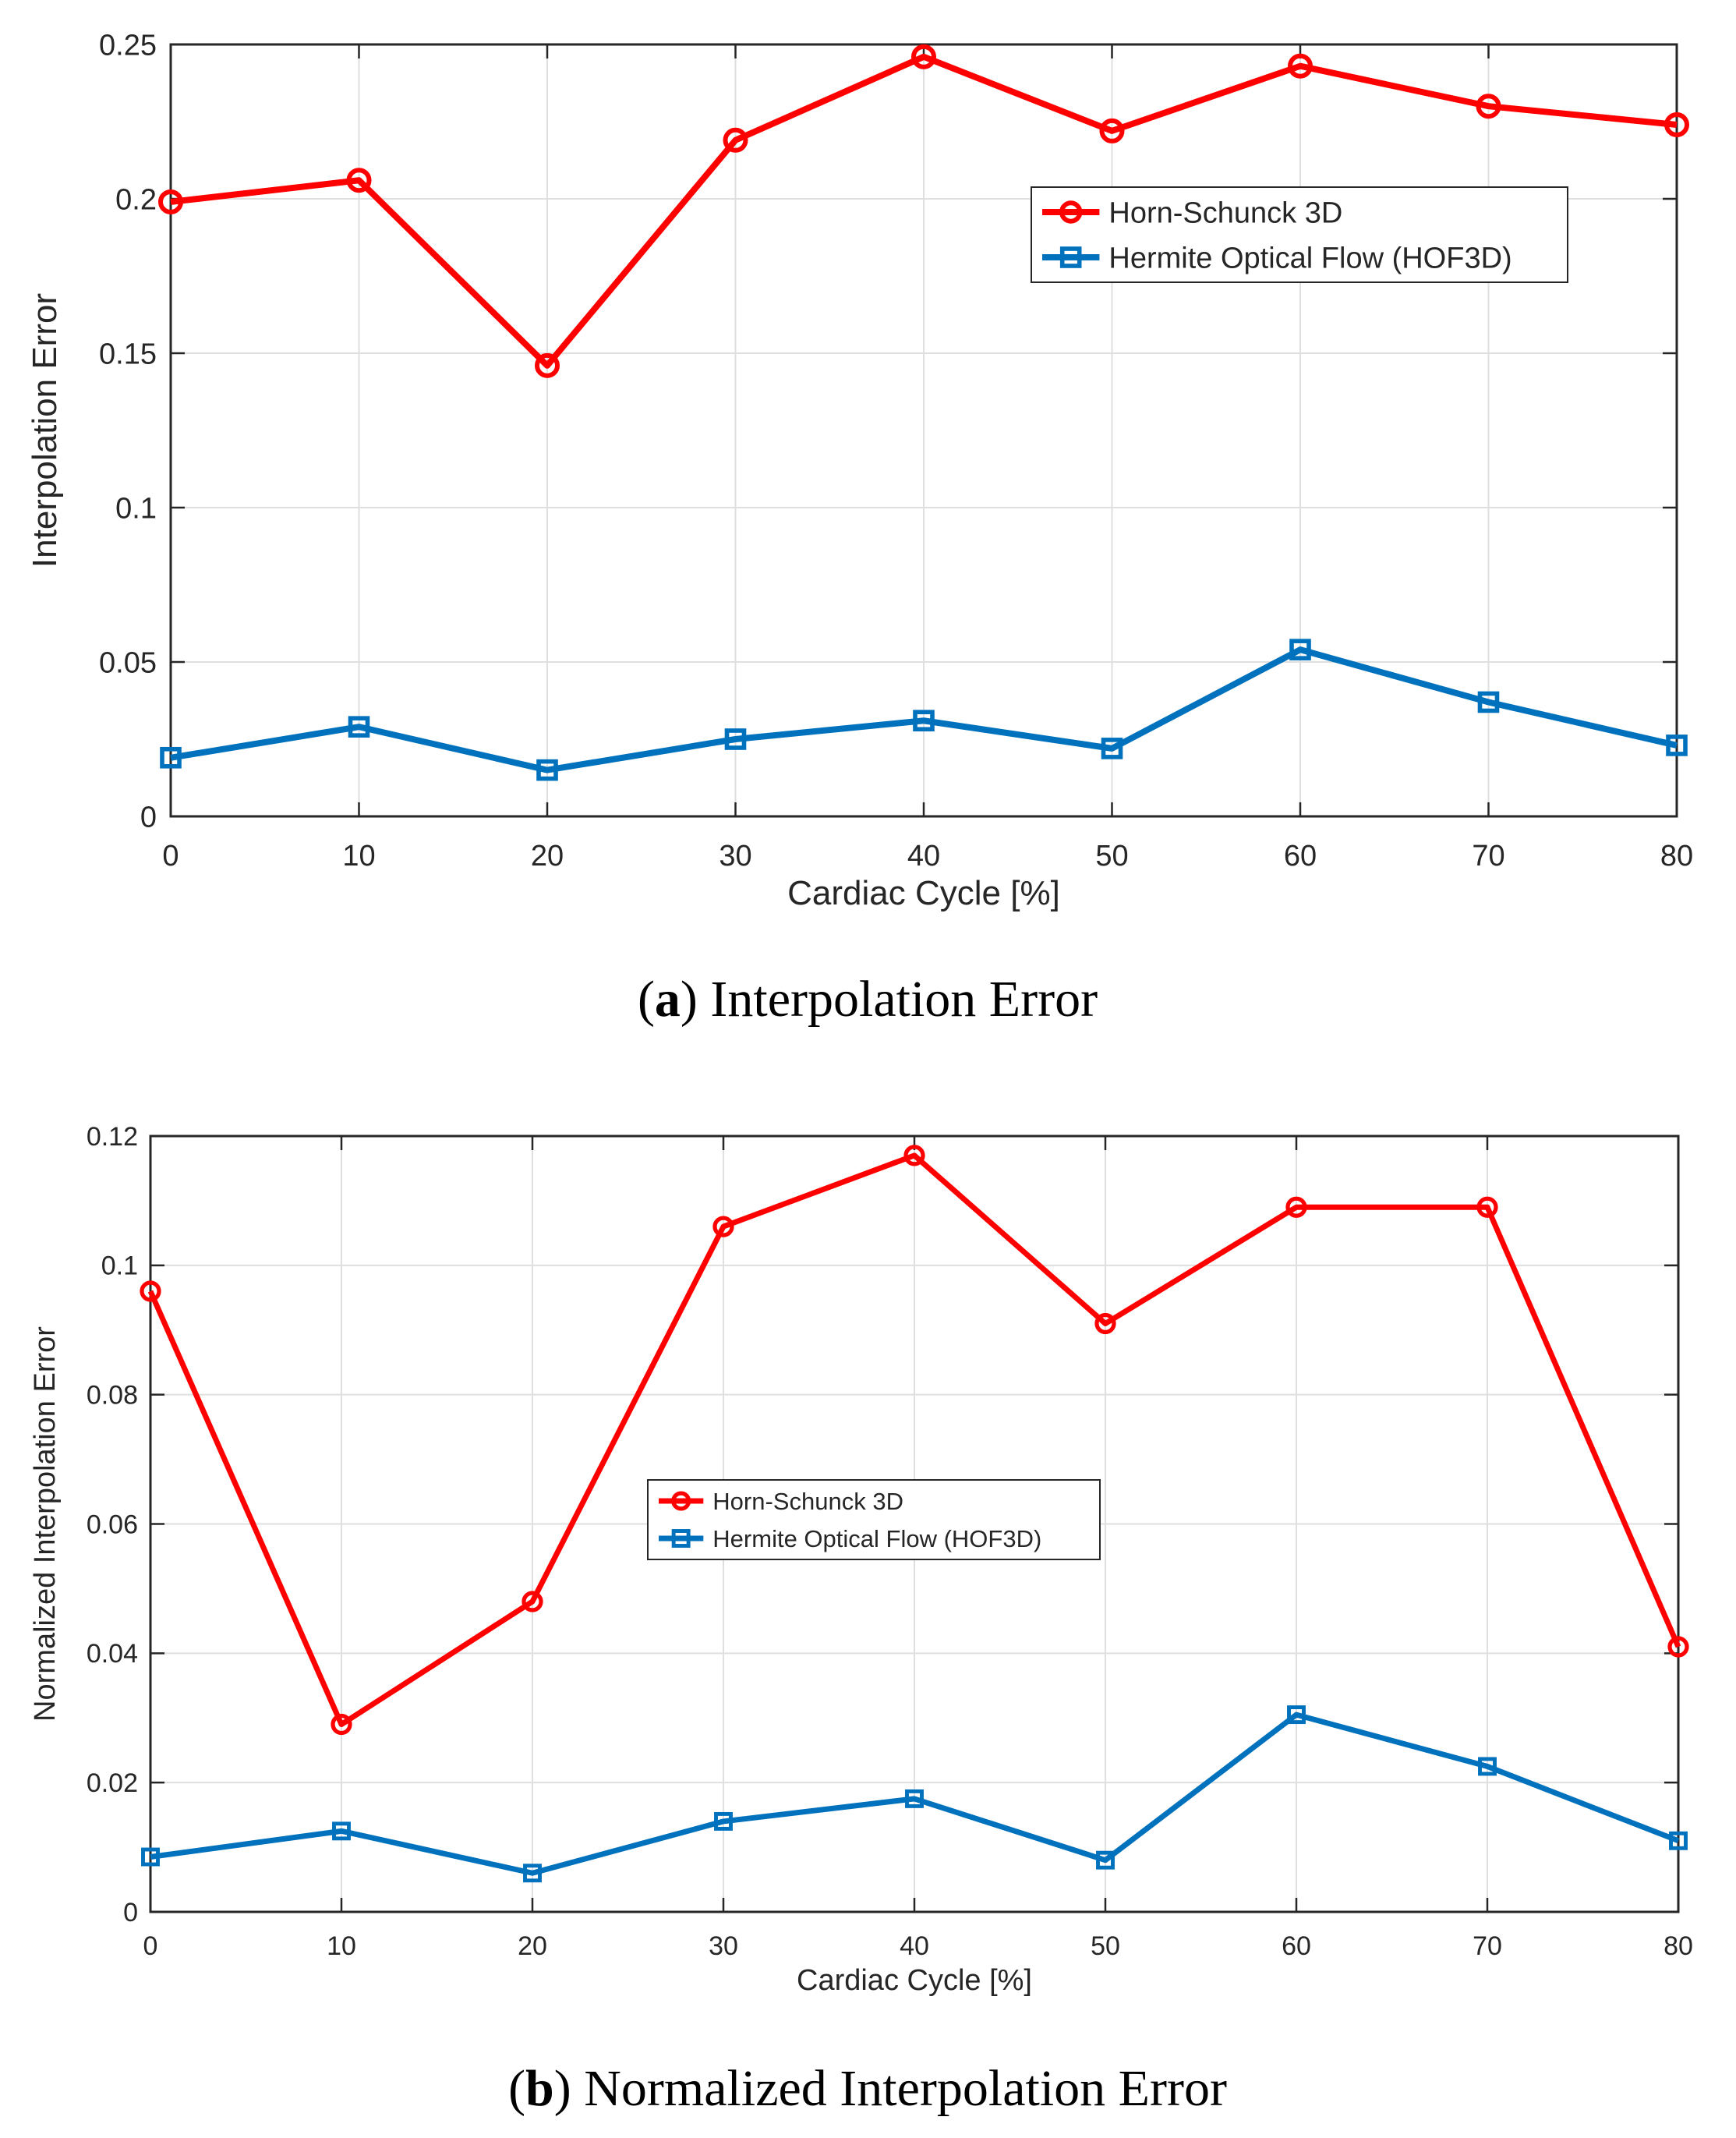  What do you see at coordinates (1071, 212) in the screenshot?
I see `chart-a-legend-horn-schunck-marker` at bounding box center [1071, 212].